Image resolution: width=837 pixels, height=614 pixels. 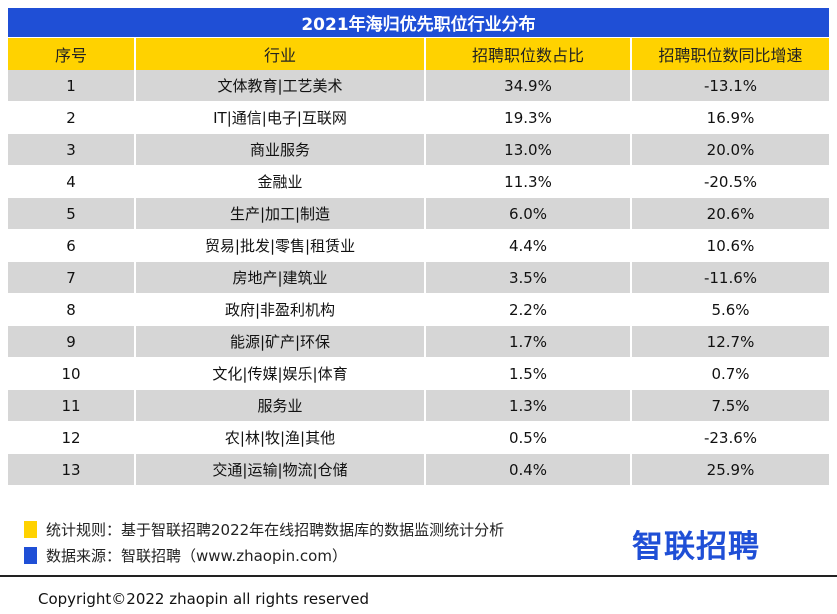 I want to click on row-share: 1.5%, so click(x=528, y=373).